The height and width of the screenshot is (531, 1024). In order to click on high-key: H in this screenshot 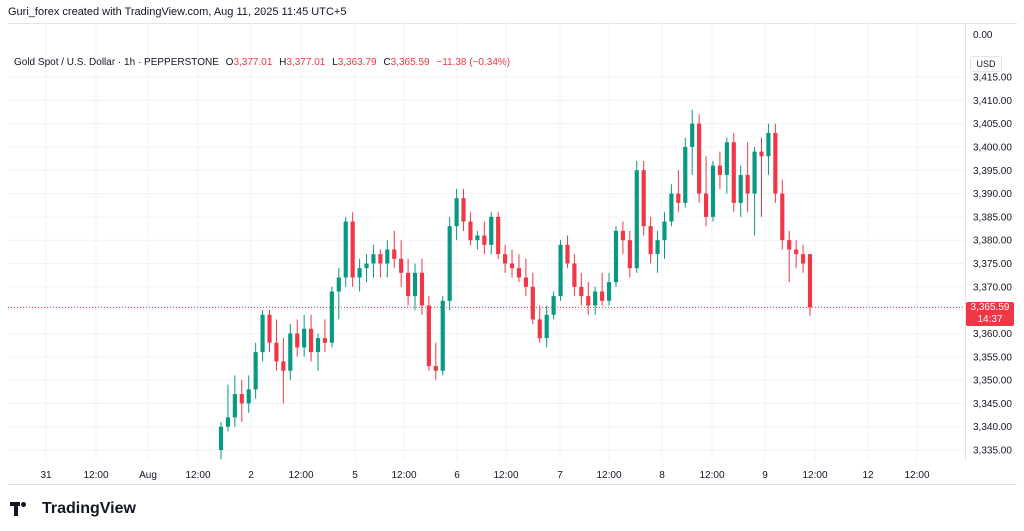, I will do `click(283, 62)`.